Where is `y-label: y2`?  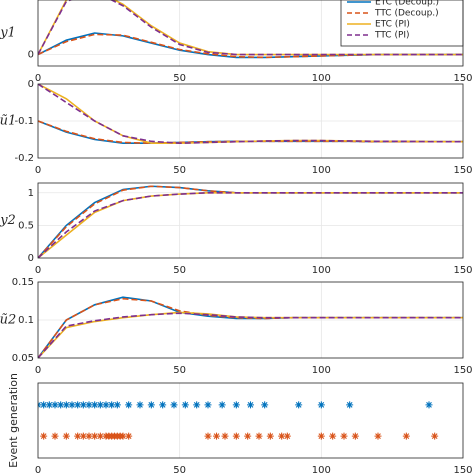 y-label: y2 is located at coordinates (8, 220).